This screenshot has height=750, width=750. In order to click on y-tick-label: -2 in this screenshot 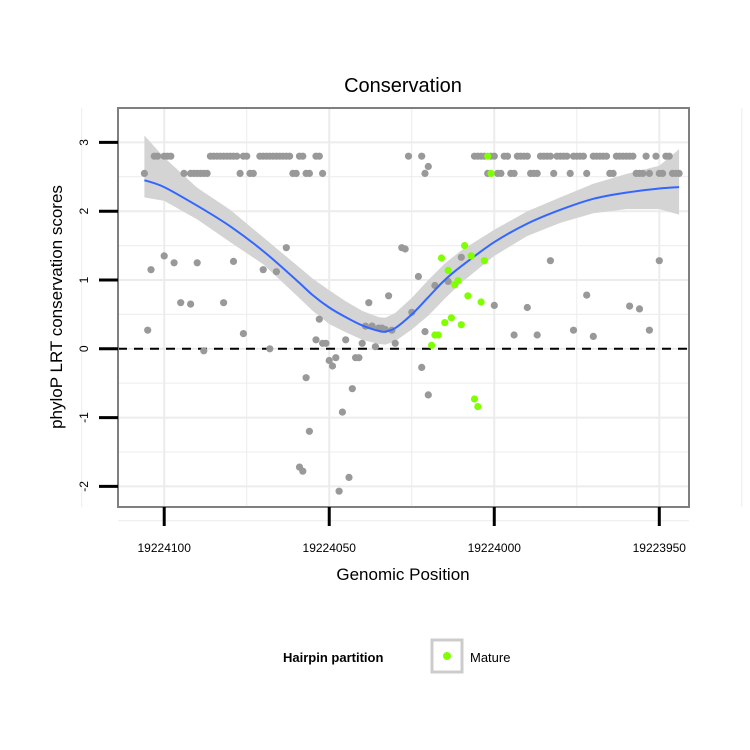, I will do `click(84, 486)`.